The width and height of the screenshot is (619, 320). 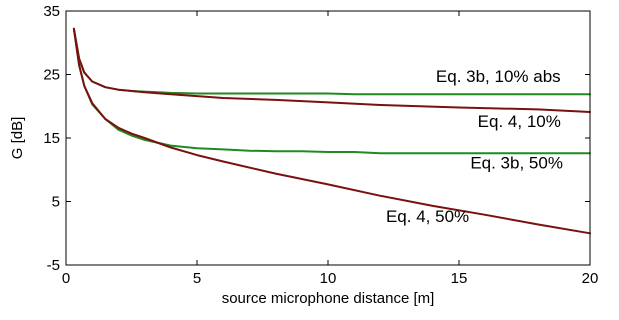 What do you see at coordinates (17, 138) in the screenshot?
I see `y-axis-label: G [dB]` at bounding box center [17, 138].